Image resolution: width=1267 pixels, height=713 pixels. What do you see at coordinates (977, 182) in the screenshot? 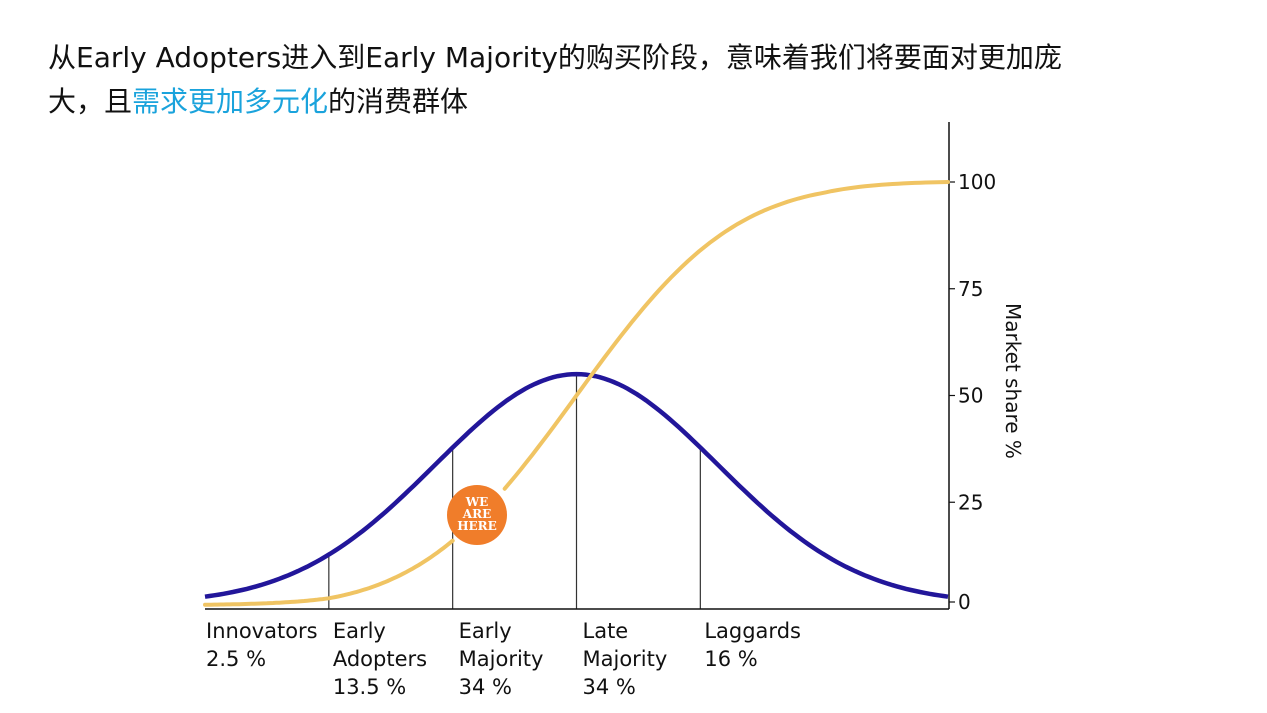
I see `y-tick-label: 100` at bounding box center [977, 182].